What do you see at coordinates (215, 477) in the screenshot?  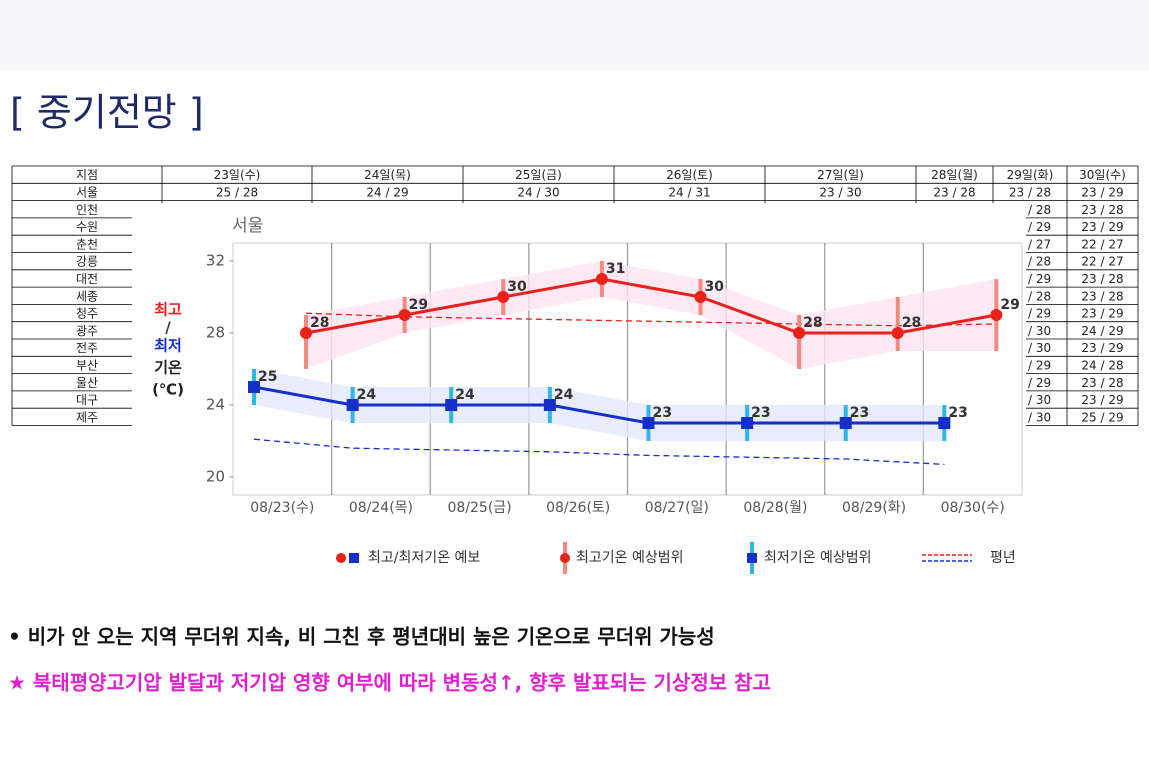 I see `y-tick-label: 20` at bounding box center [215, 477].